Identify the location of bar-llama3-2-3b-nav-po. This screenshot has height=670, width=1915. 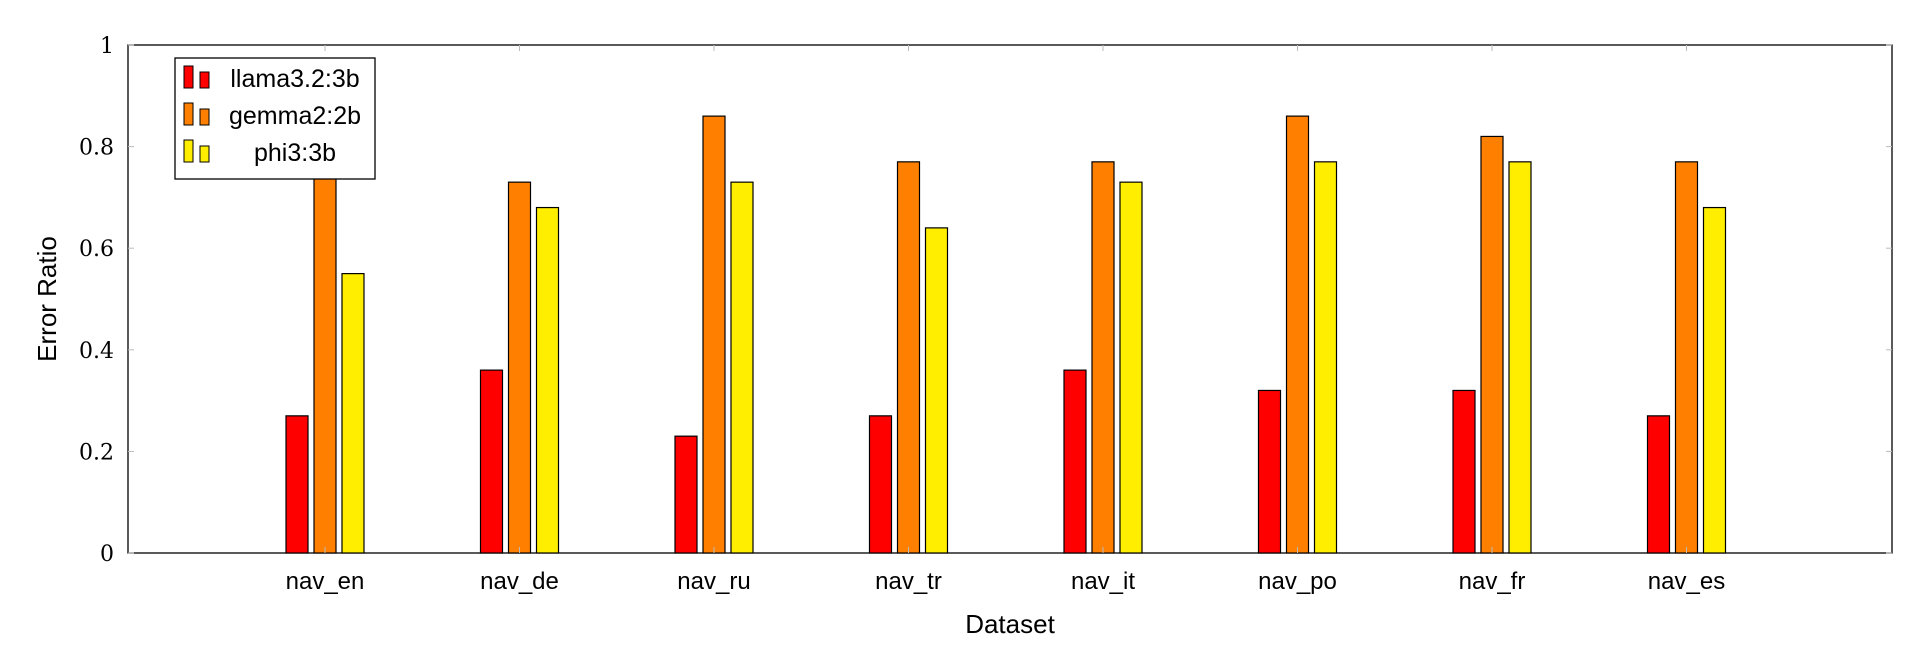
(1269, 471).